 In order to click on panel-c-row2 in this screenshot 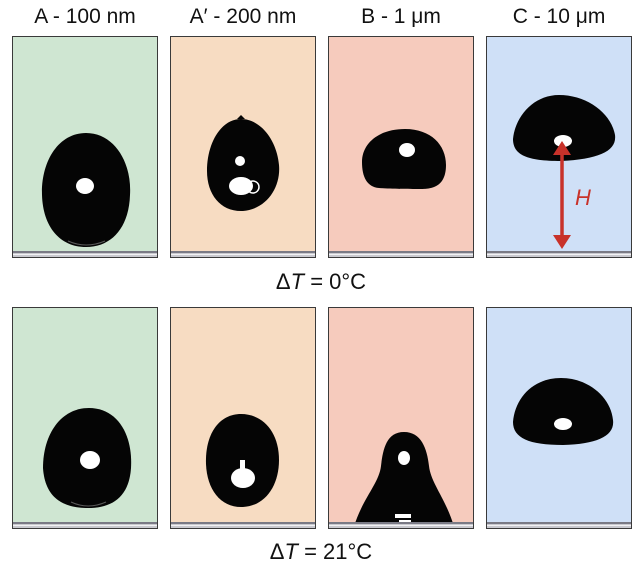, I will do `click(559, 418)`.